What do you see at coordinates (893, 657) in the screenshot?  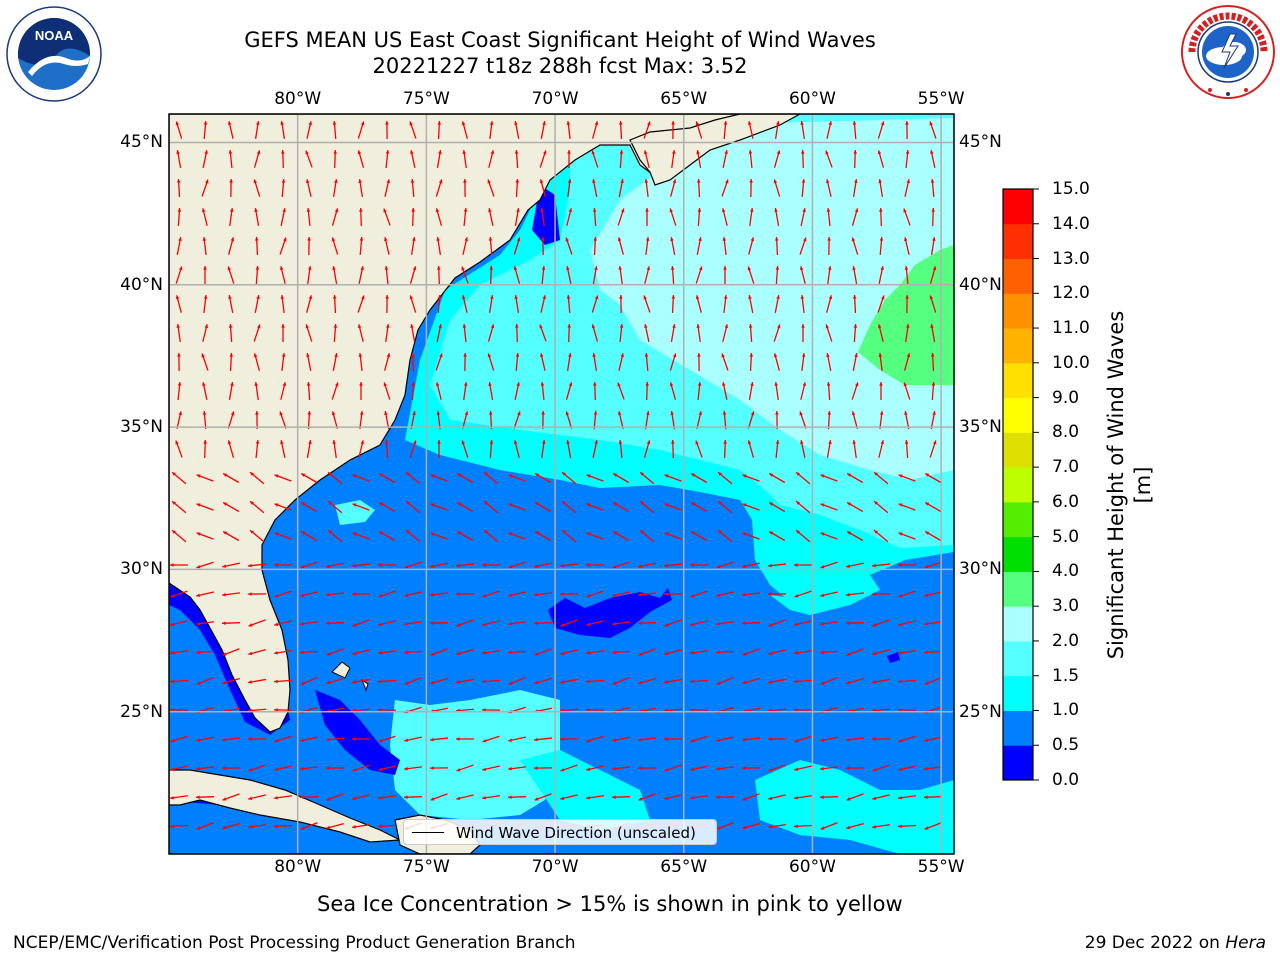 I see `ocean-calm-patch-small` at bounding box center [893, 657].